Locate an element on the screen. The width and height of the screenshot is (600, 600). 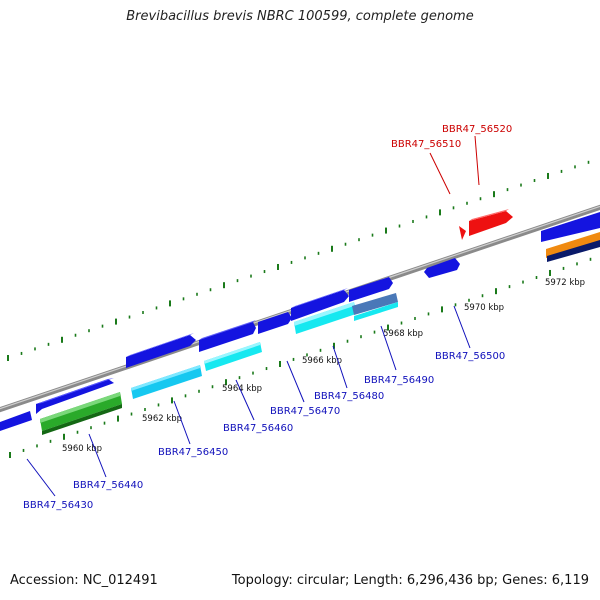
gene-cyan-1-top is located at coordinates (165, 378).